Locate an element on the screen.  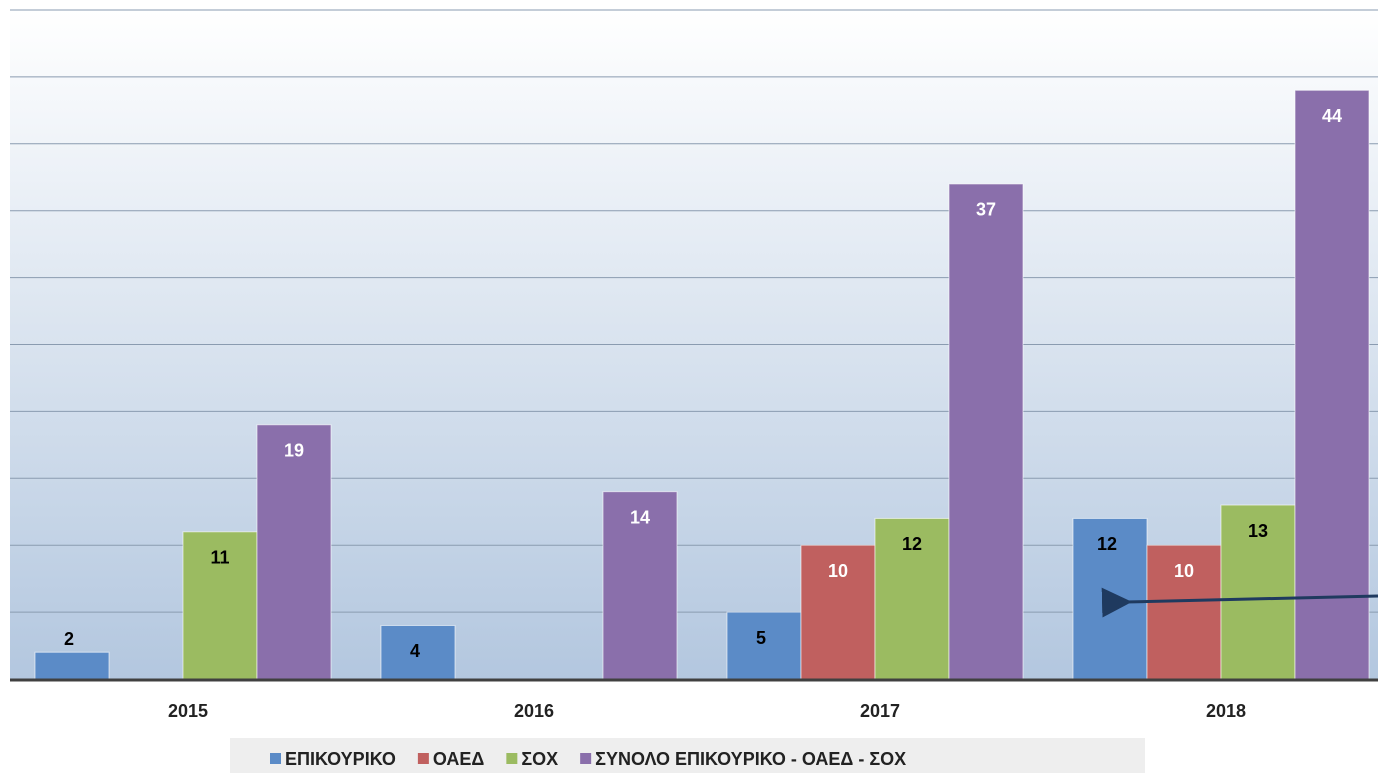
x-tick-label: 2016 is located at coordinates (534, 711).